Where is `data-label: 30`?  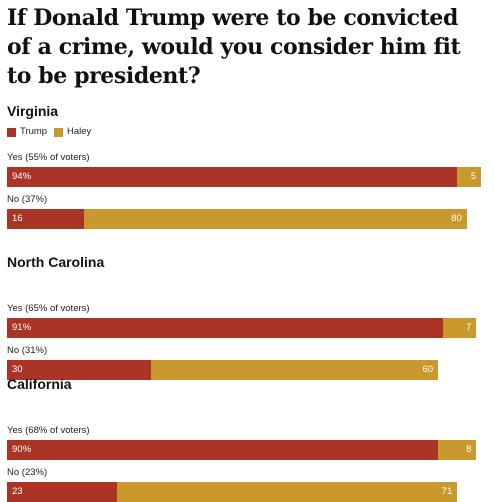
data-label: 30 is located at coordinates (17, 369).